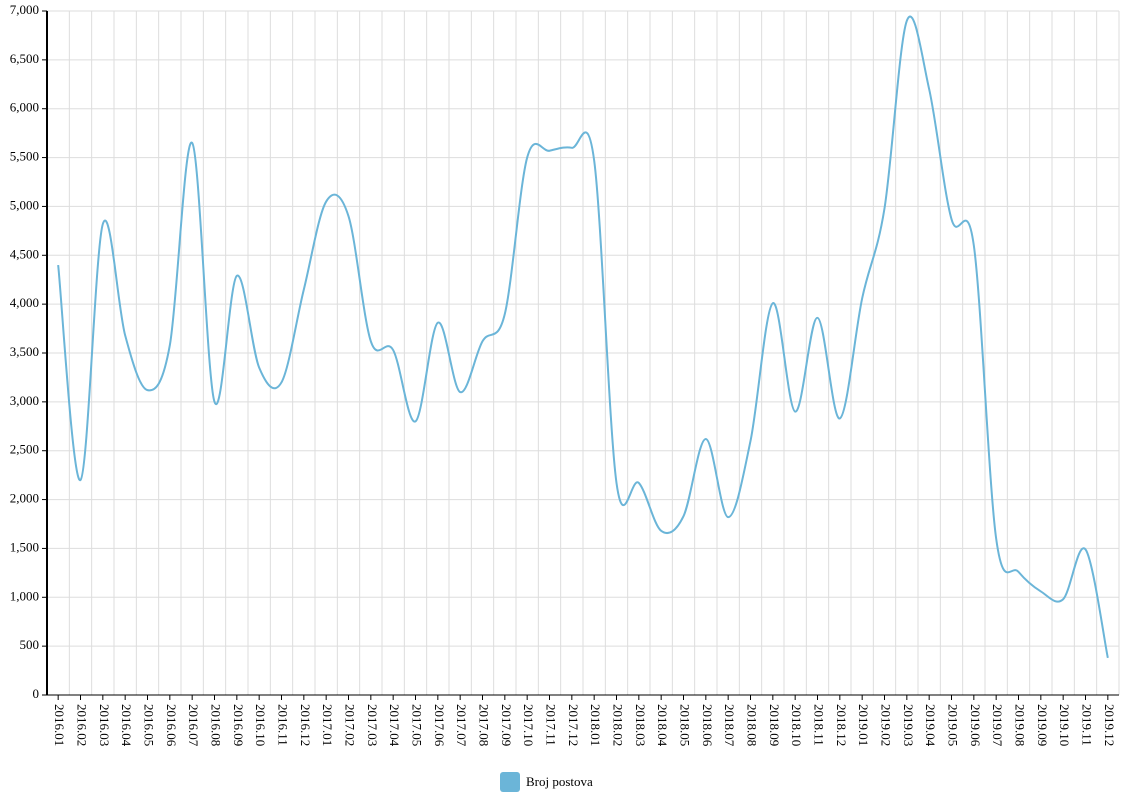  I want to click on y-tick-label: 7,000, so click(24, 9).